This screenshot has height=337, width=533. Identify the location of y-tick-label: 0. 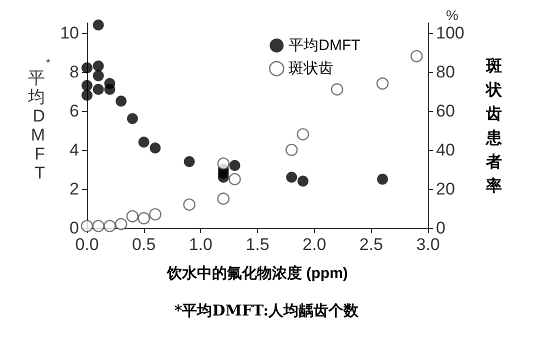
(74, 228).